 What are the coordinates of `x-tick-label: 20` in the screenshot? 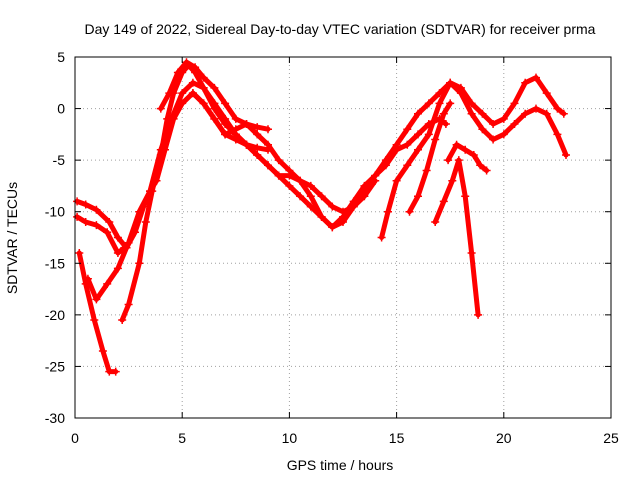 It's located at (504, 438).